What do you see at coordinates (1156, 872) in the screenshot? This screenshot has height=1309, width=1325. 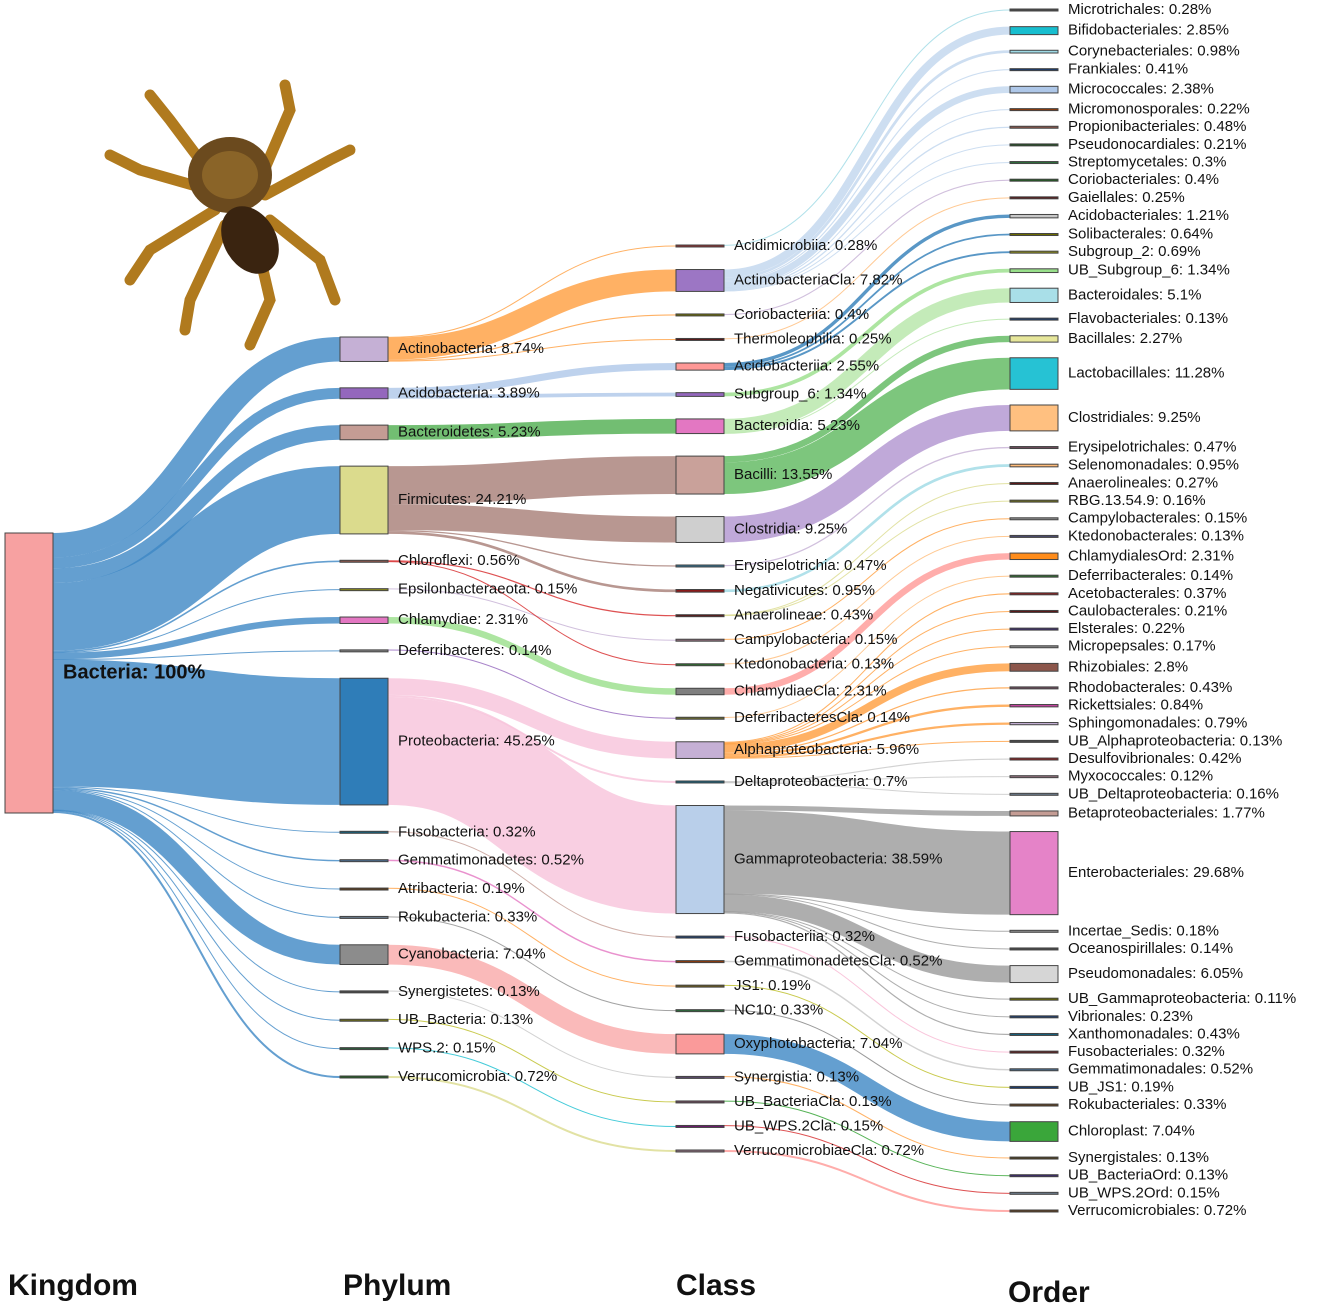 I see `node-label: Enterobacteriales: 29.68%` at bounding box center [1156, 872].